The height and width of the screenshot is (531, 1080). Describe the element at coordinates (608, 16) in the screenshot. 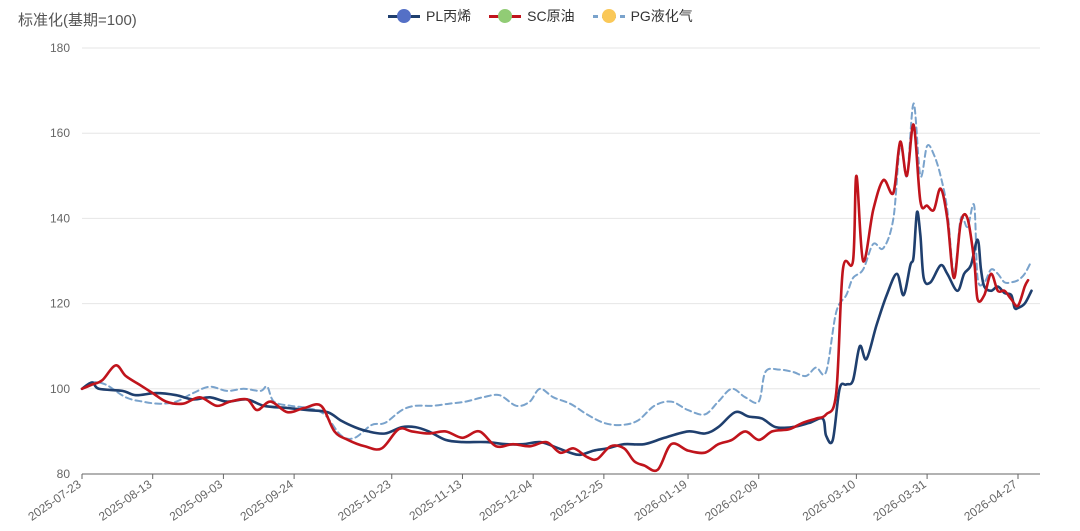

I see `legend-swatch-pg` at that location.